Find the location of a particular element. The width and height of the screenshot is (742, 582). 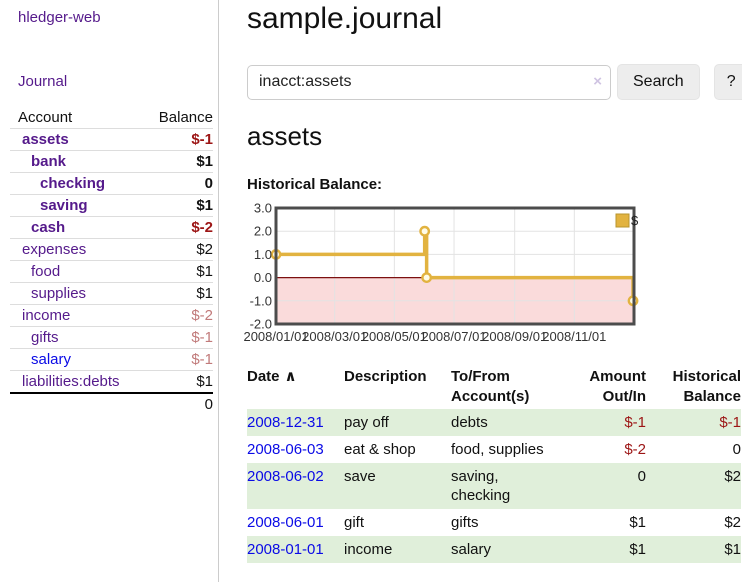

legend-swatch is located at coordinates (622, 220).